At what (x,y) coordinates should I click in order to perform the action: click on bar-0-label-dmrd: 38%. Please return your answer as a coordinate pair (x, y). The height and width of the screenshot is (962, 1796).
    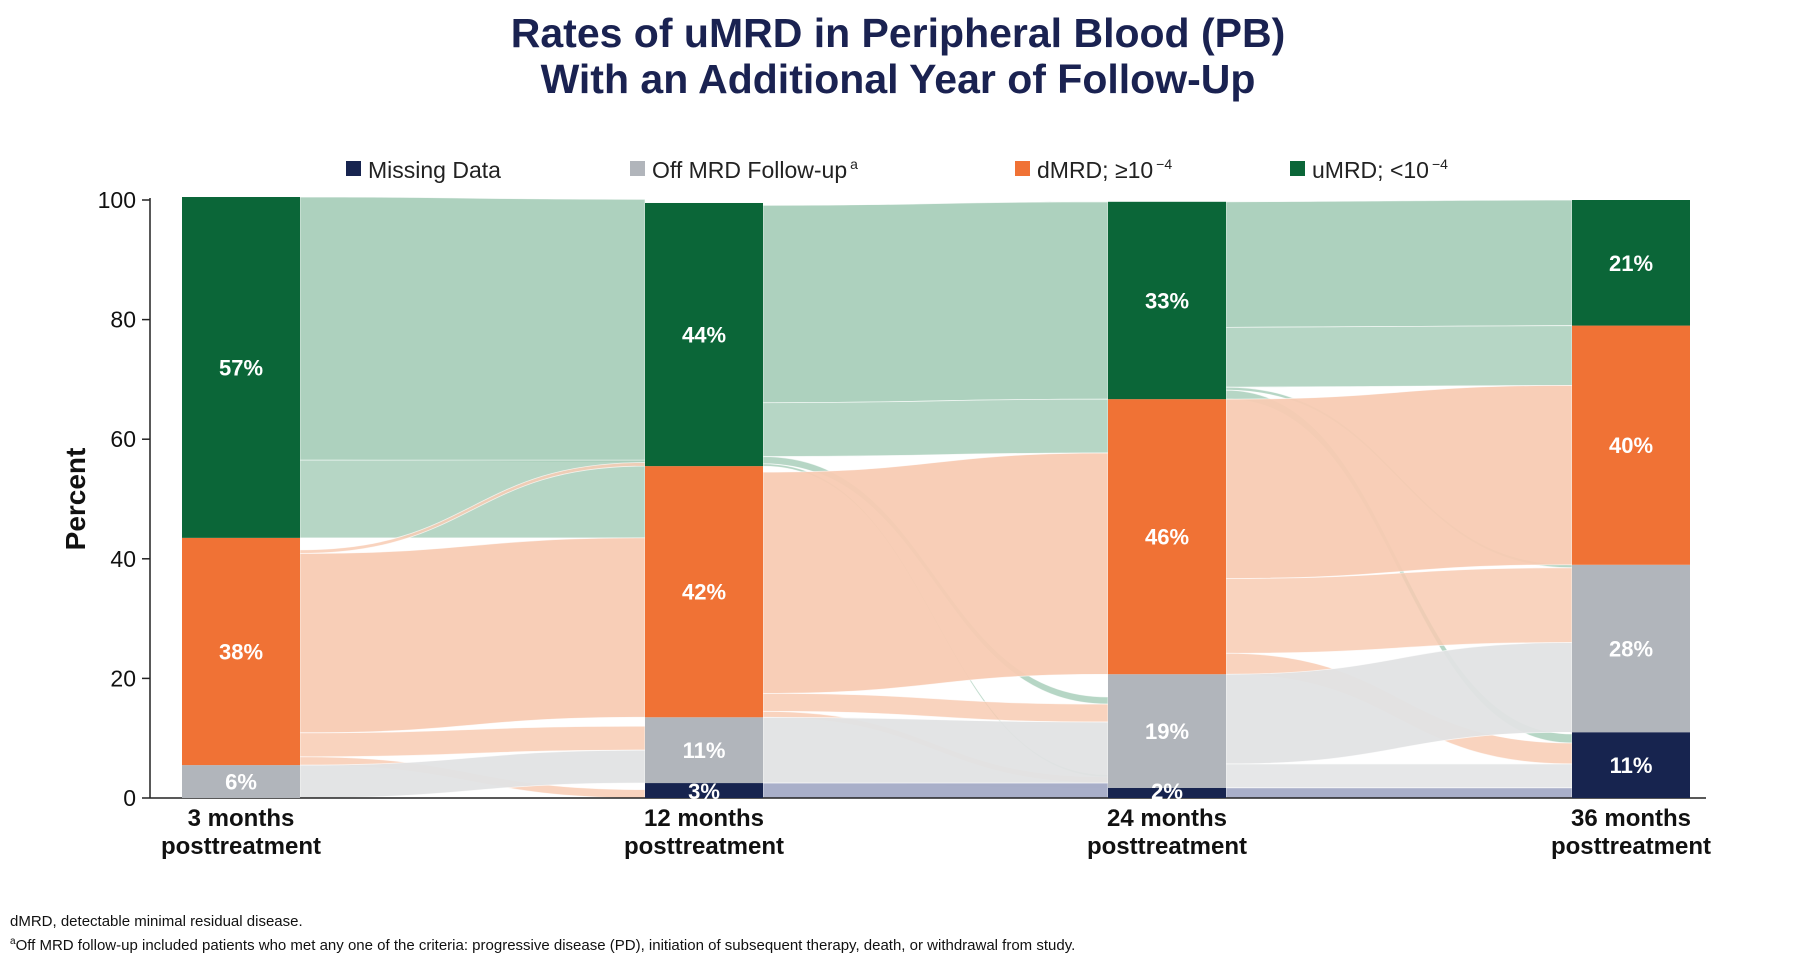
    Looking at the image, I should click on (241, 651).